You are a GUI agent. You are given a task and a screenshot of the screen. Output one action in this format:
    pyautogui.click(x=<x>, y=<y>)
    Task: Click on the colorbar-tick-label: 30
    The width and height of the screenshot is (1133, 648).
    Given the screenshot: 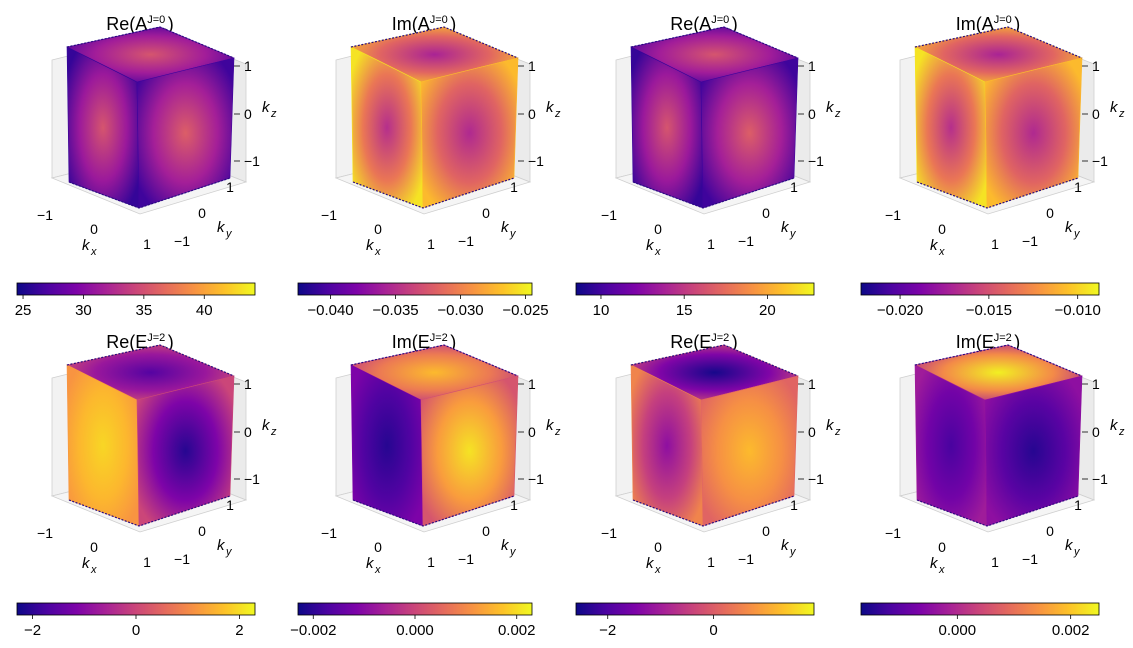 What is the action you would take?
    pyautogui.click(x=83, y=310)
    